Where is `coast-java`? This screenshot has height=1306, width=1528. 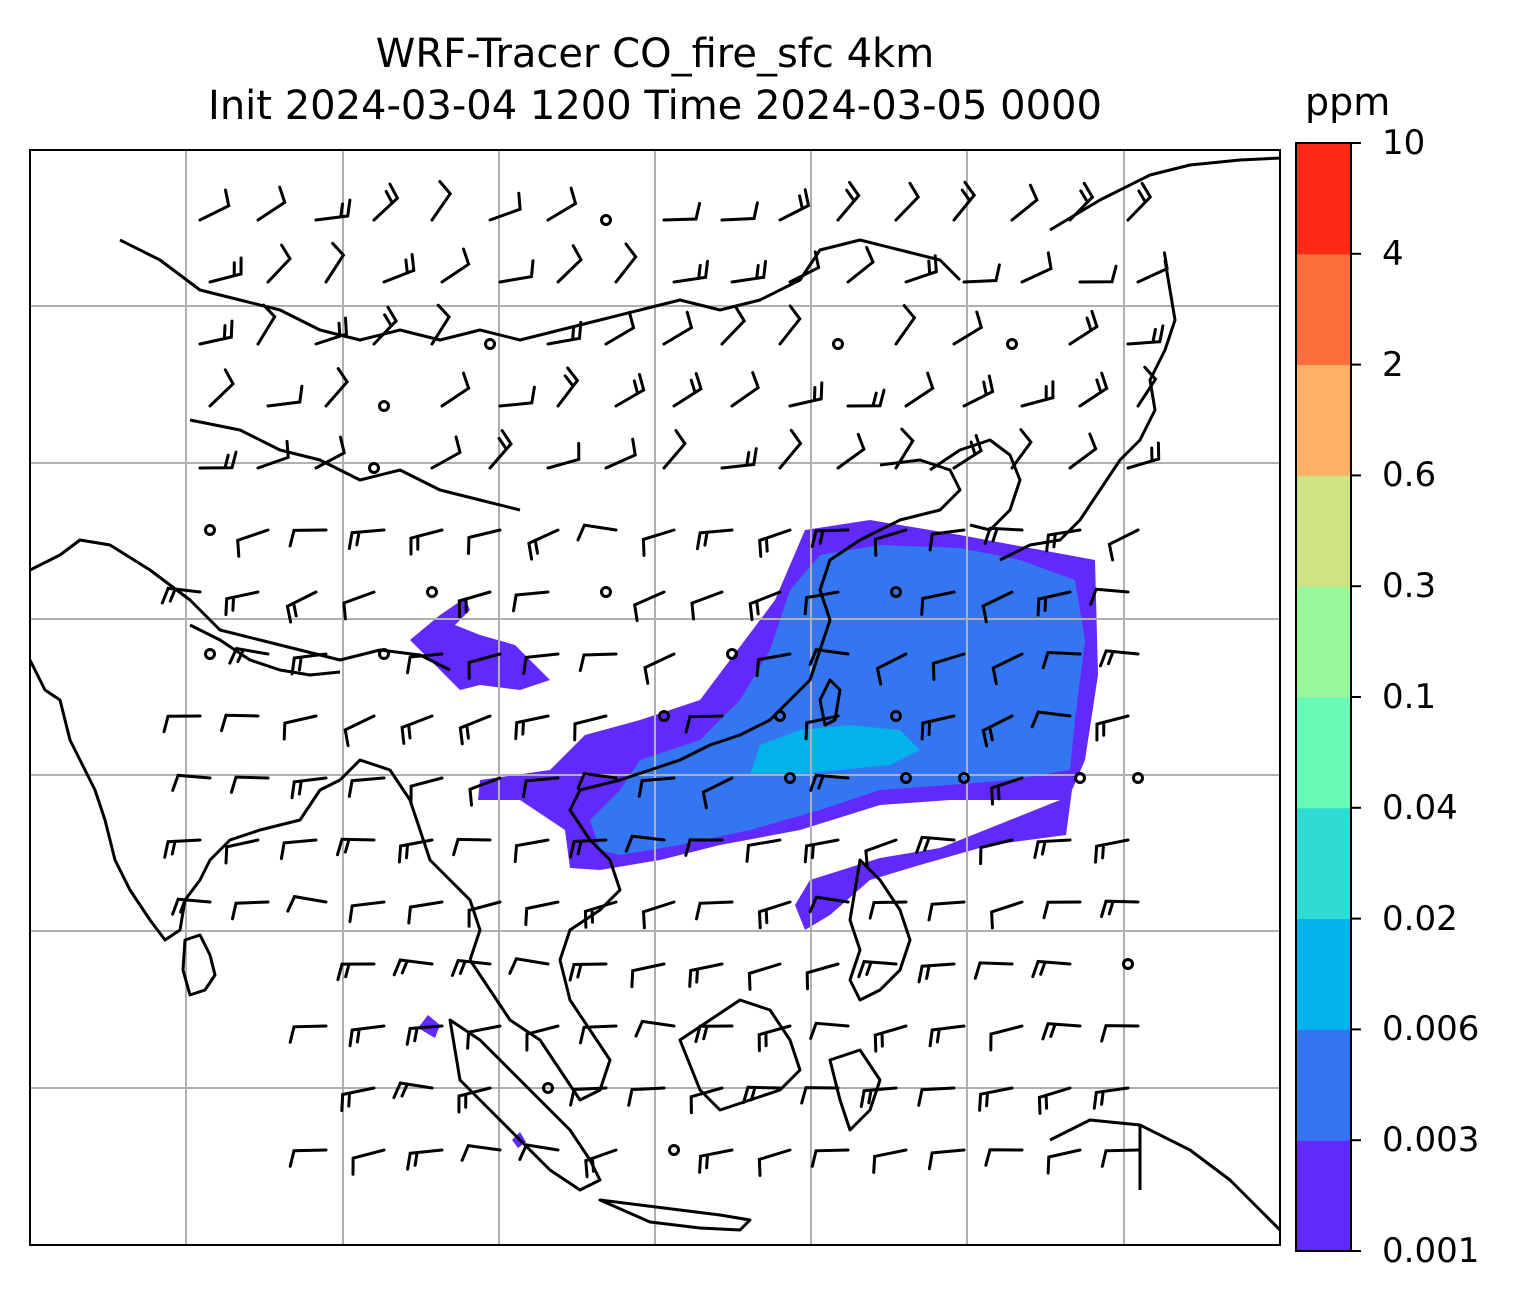 coast-java is located at coordinates (675, 1215).